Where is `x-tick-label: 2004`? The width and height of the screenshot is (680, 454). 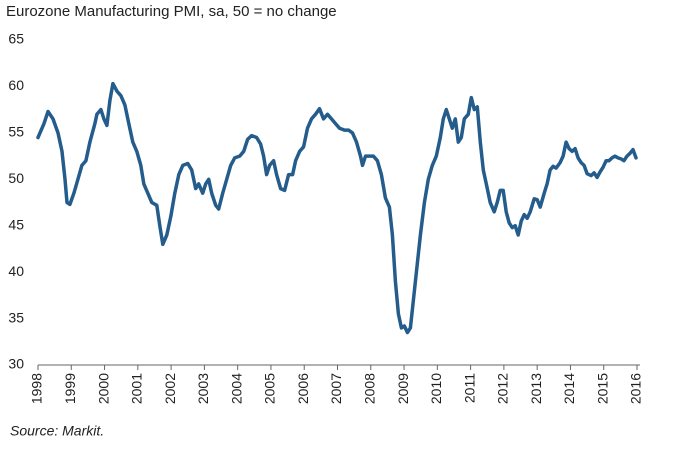
x-tick-label: 2004 is located at coordinates (236, 388).